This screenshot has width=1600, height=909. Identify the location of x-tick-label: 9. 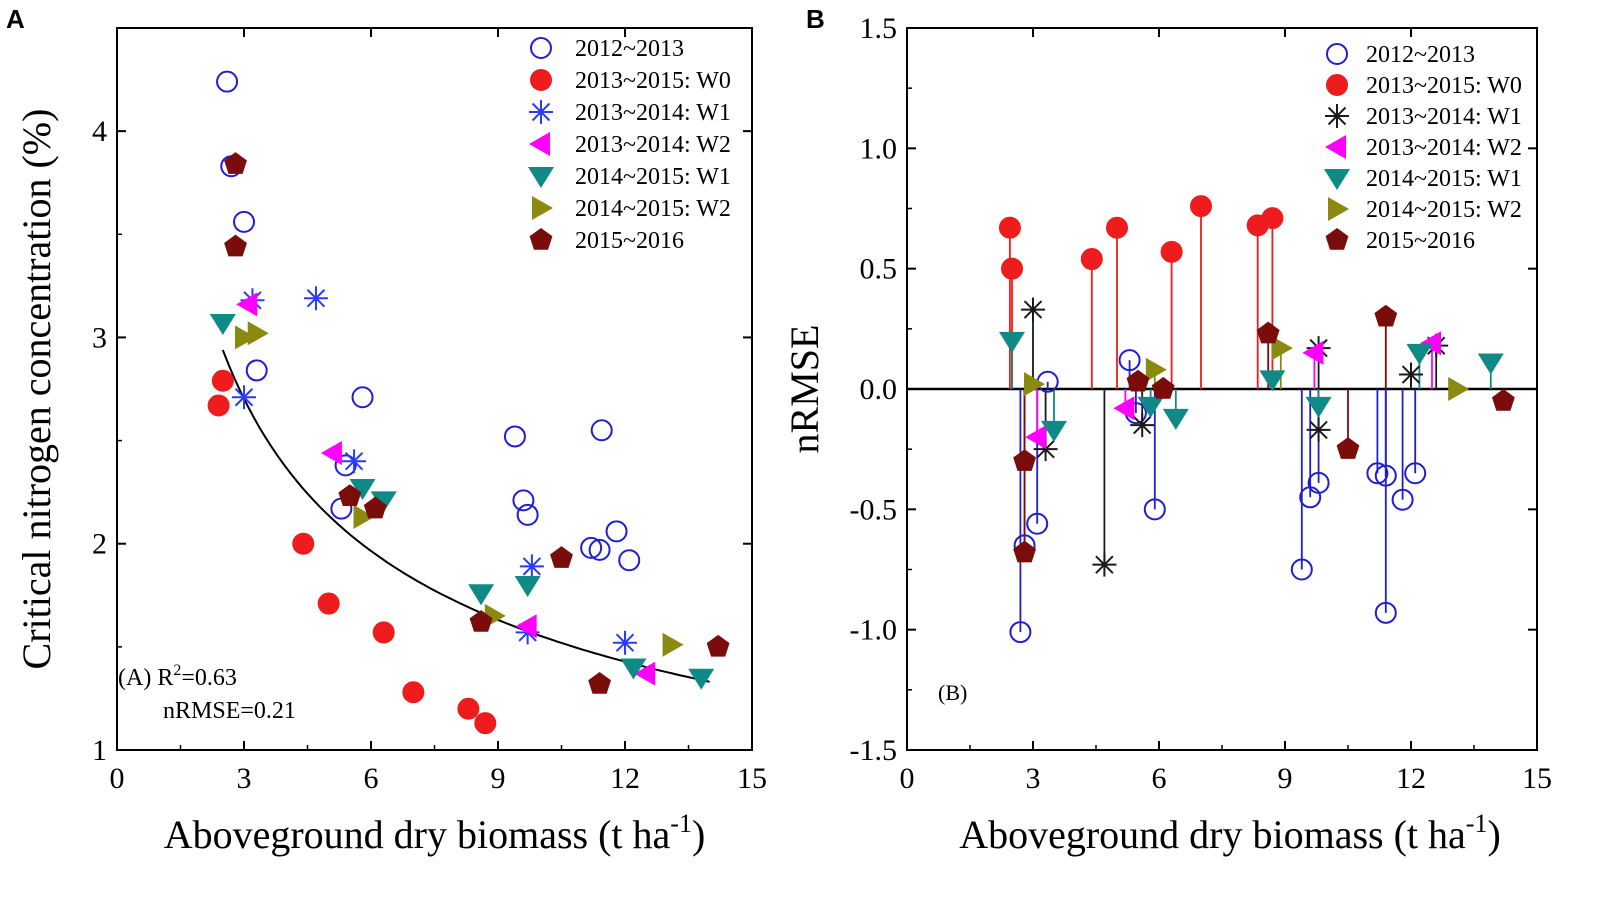
(498, 778).